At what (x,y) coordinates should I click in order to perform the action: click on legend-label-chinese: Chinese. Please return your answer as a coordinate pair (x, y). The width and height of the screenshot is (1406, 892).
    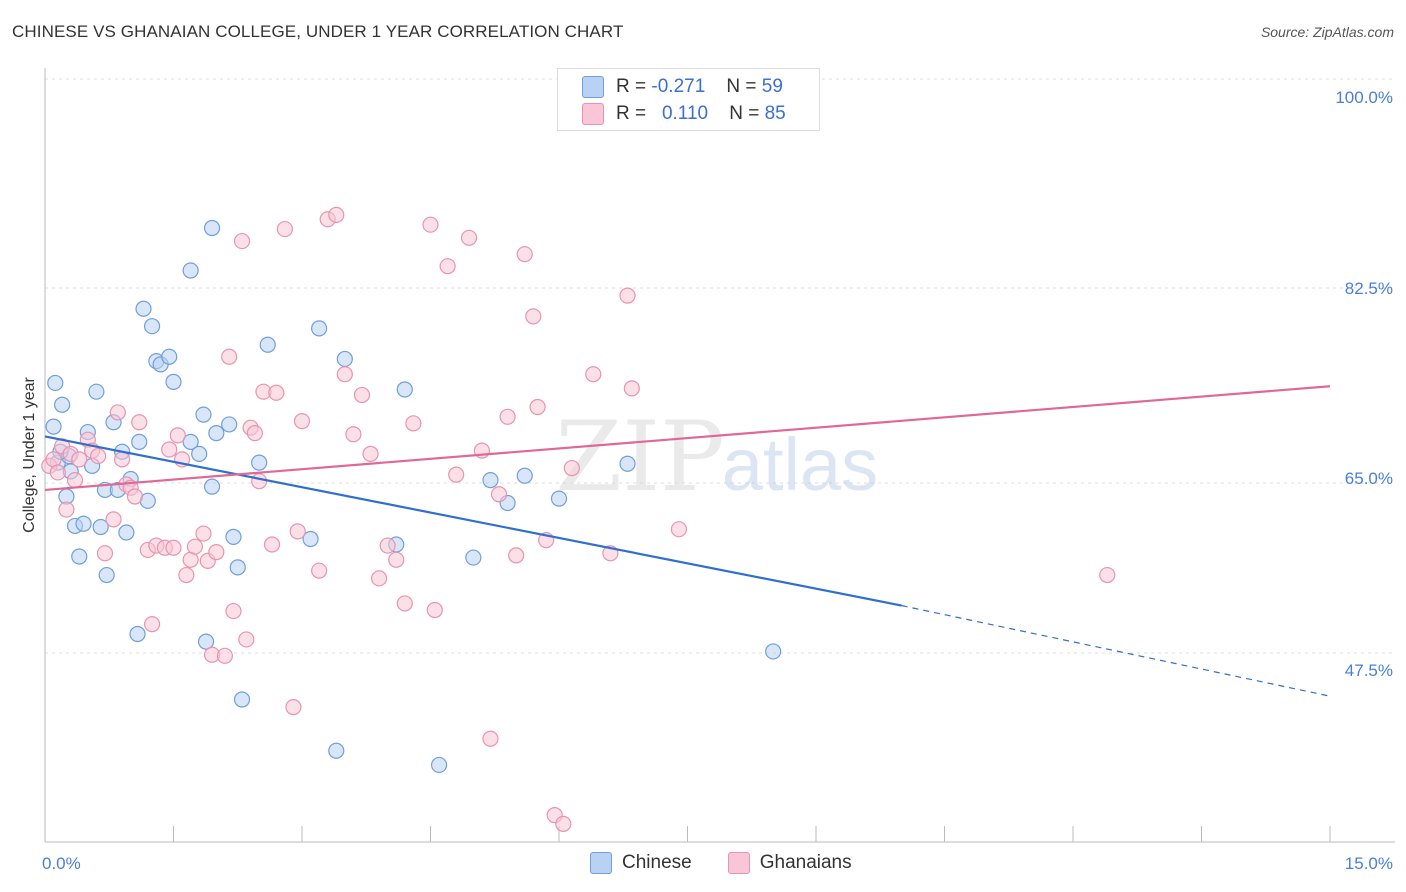
    Looking at the image, I should click on (657, 862).